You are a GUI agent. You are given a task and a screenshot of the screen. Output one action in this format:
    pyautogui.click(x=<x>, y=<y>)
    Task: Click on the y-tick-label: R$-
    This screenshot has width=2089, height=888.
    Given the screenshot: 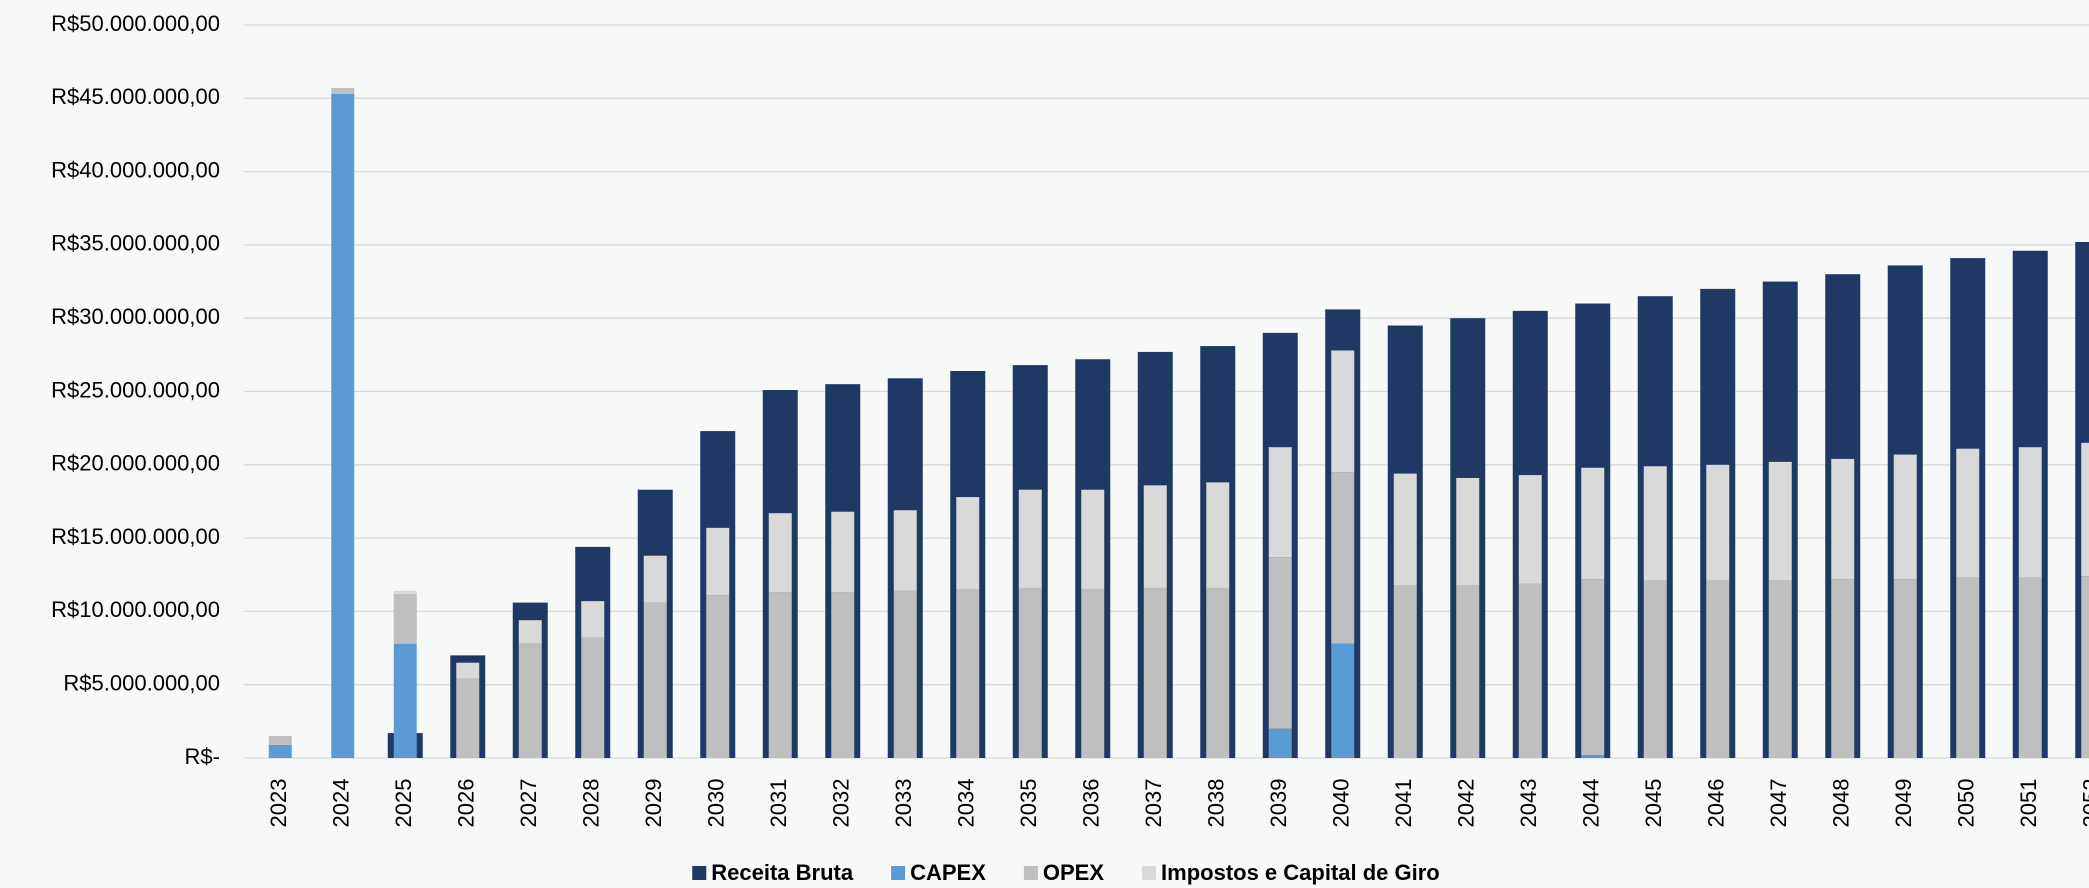 What is the action you would take?
    pyautogui.click(x=202, y=756)
    